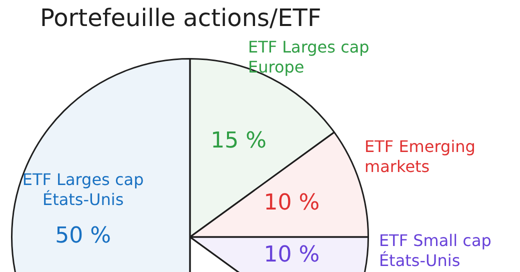  Describe the element at coordinates (181, 18) in the screenshot. I see `chart-title: Portefeuille actions/ETF` at that location.